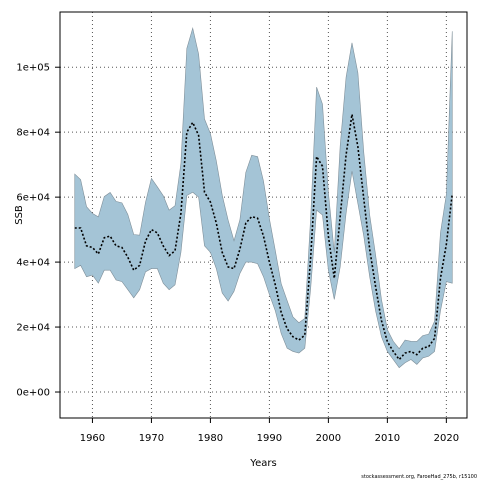 The height and width of the screenshot is (480, 480). Describe the element at coordinates (33, 263) in the screenshot. I see `y-tick-label-2: 4e+04` at that location.